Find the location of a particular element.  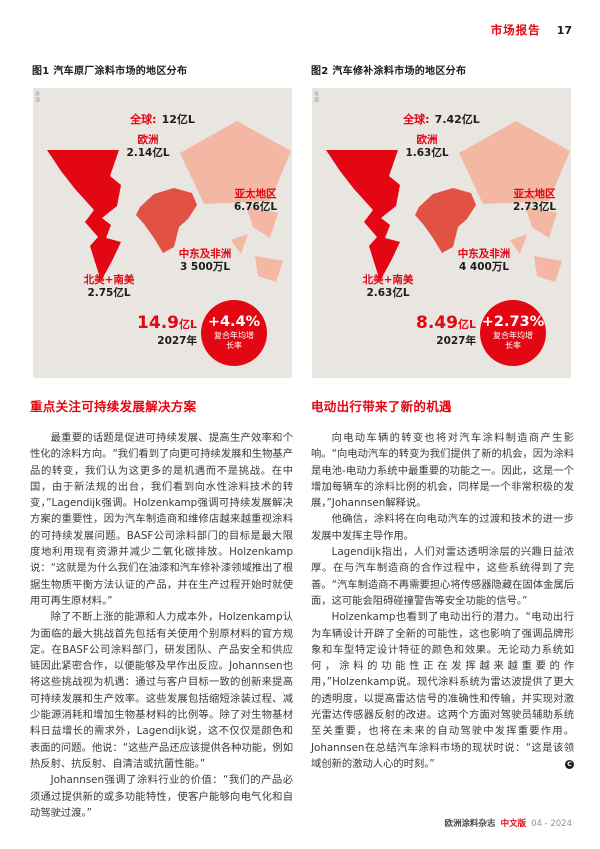

forecast-2027: 14.9亿L 2027年 is located at coordinates (167, 330).